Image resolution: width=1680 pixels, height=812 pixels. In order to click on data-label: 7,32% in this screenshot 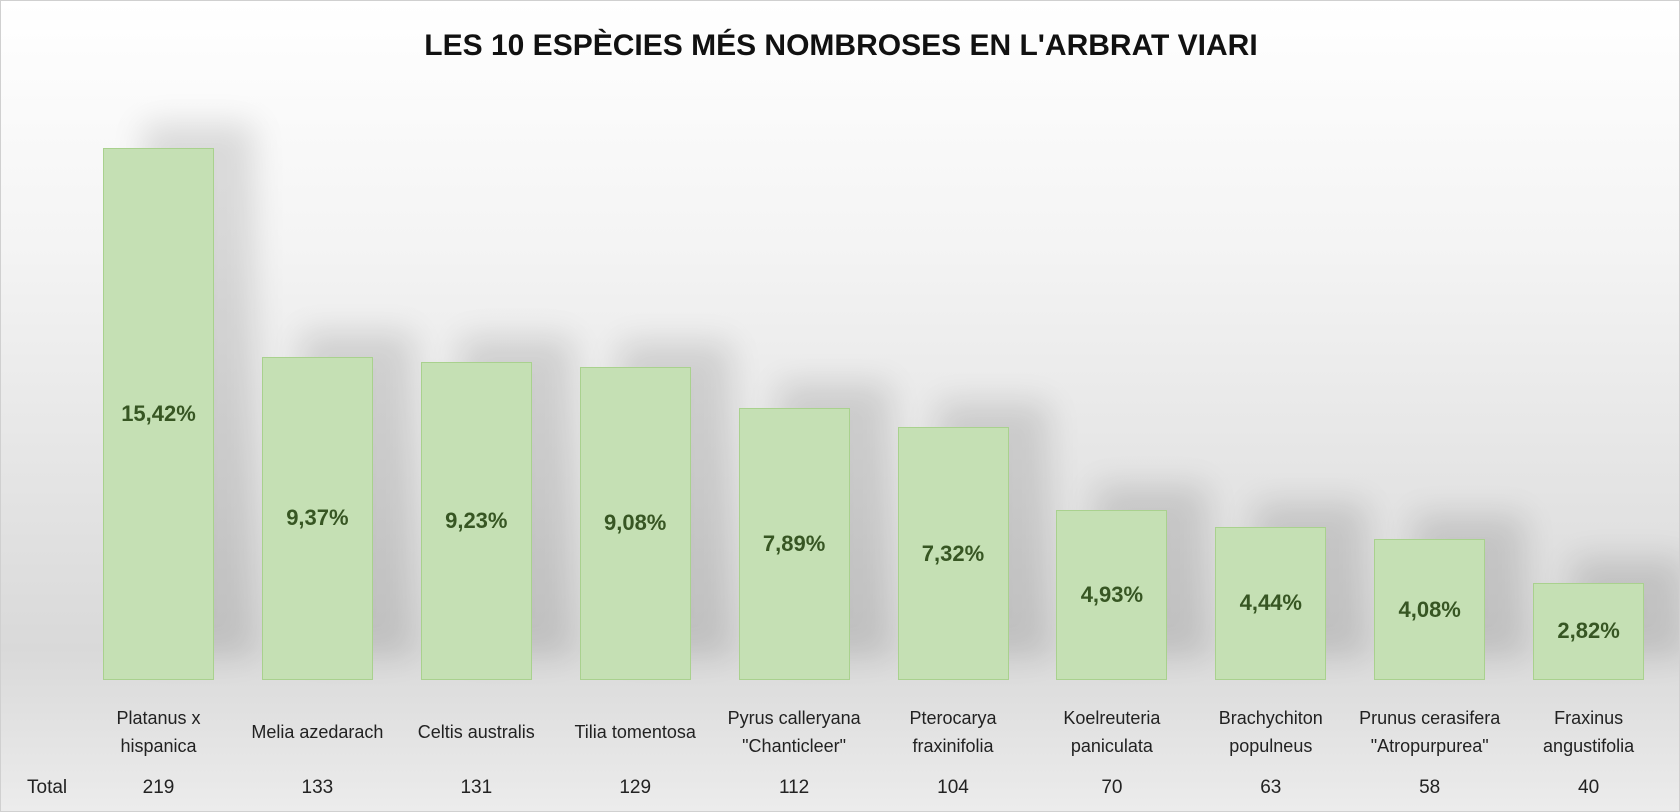, I will do `click(953, 553)`.